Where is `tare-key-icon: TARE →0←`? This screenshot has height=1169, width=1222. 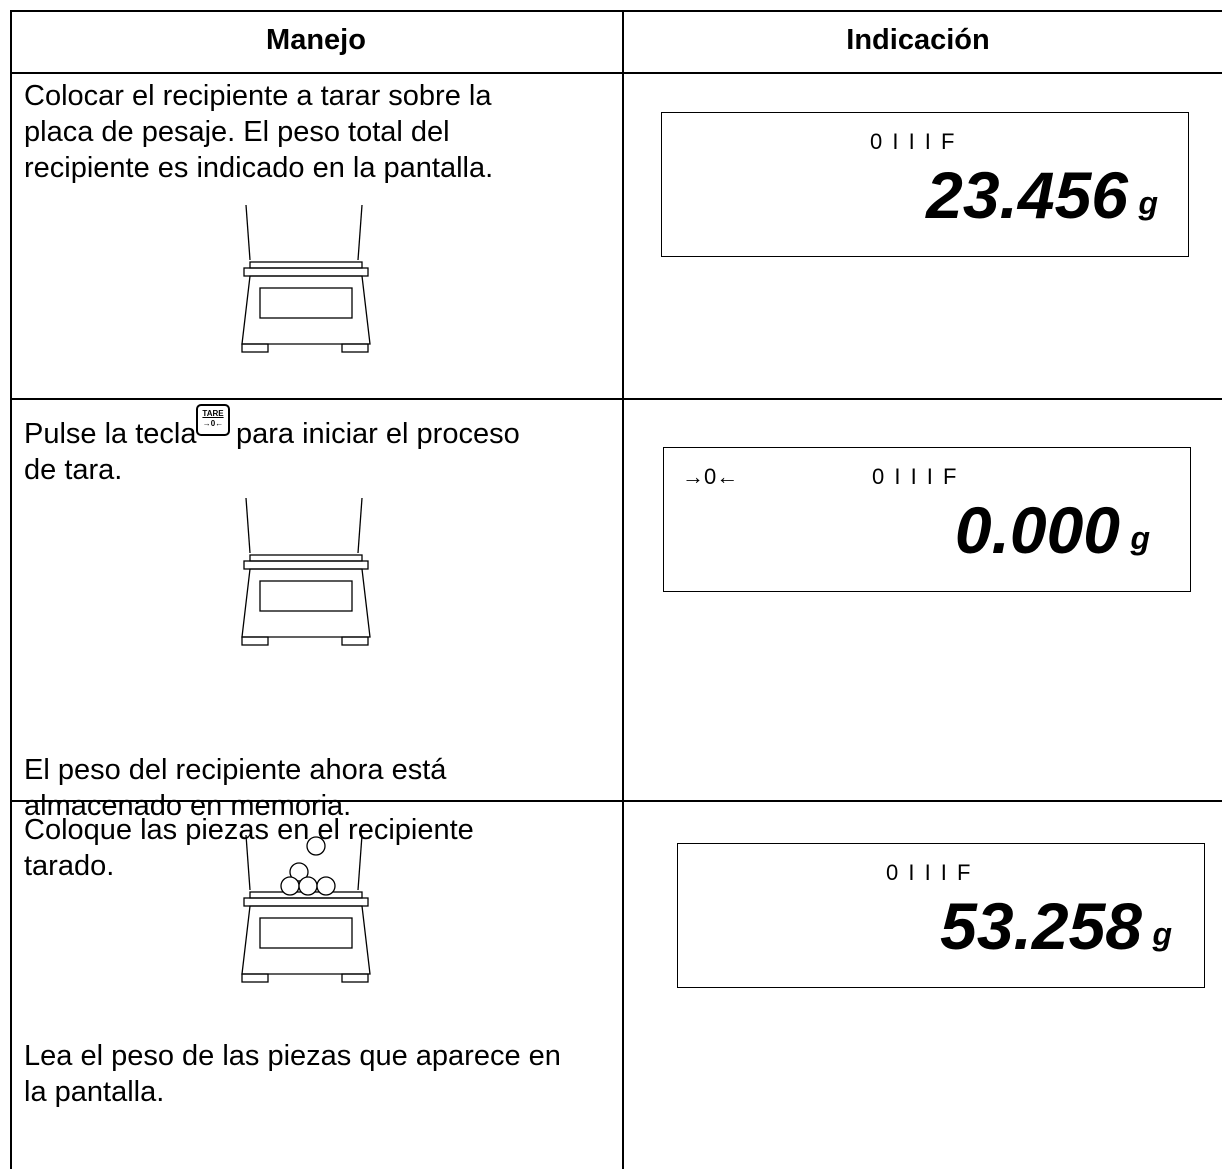 tare-key-icon: TARE →0← is located at coordinates (213, 420).